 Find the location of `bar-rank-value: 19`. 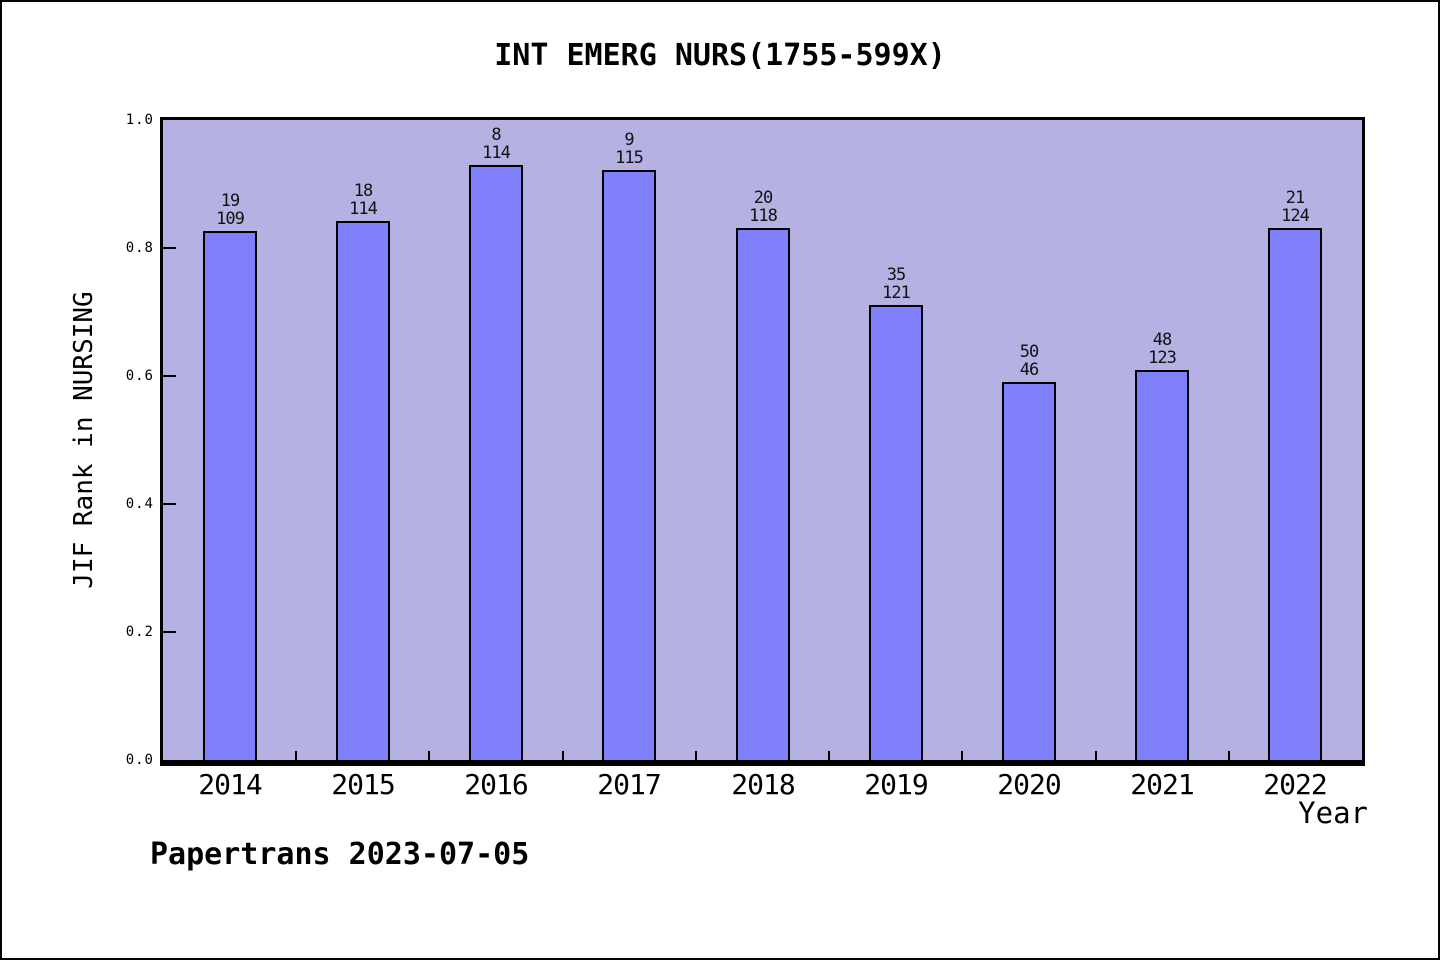

bar-rank-value: 19 is located at coordinates (230, 201).